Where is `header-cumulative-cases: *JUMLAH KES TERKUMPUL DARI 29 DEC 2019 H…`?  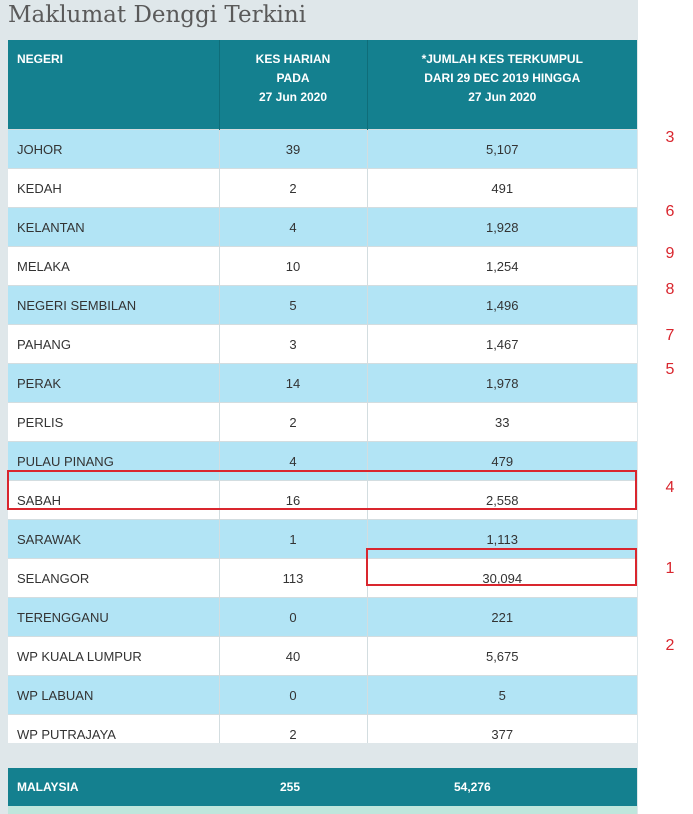
header-cumulative-cases: *JUMLAH KES TERKUMPUL DARI 29 DEC 2019 H… is located at coordinates (502, 85).